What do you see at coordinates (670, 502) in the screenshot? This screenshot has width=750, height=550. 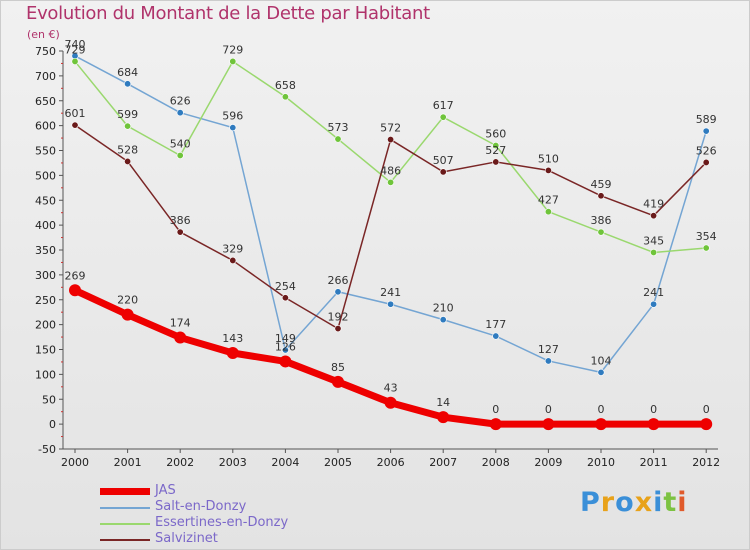 I see `logo-letter: t` at bounding box center [670, 502].